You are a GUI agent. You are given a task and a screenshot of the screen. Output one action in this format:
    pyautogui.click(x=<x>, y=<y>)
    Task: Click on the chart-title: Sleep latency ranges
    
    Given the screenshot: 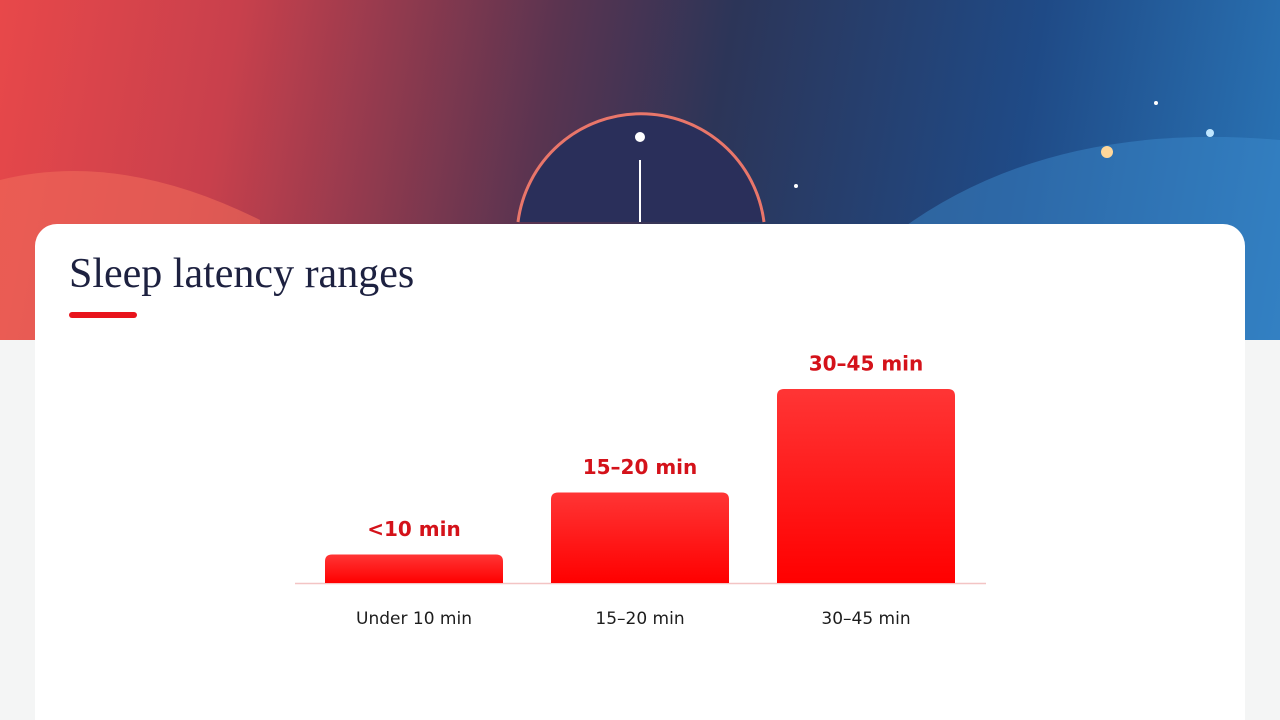 What is the action you would take?
    pyautogui.click(x=242, y=274)
    